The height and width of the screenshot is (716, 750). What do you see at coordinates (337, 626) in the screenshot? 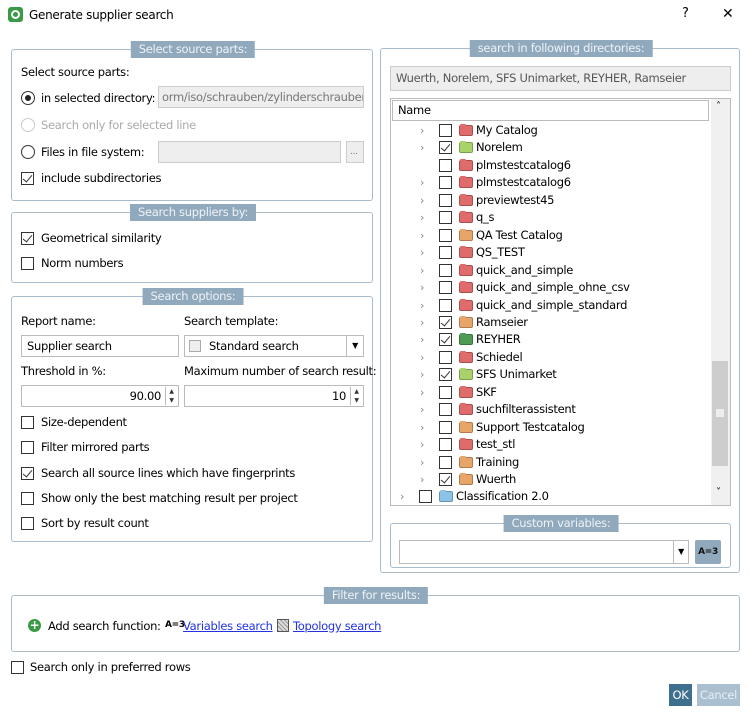
I see `topology-search-link: Topology search` at bounding box center [337, 626].